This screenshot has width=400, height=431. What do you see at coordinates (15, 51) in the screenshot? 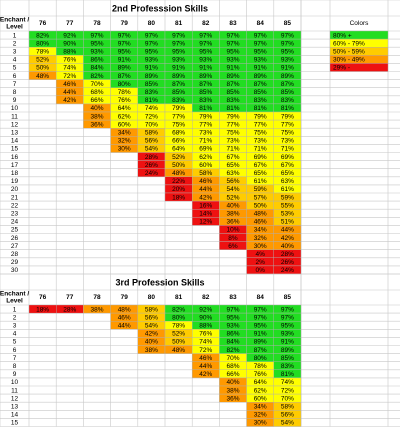
I see `row-label: 3` at bounding box center [15, 51].